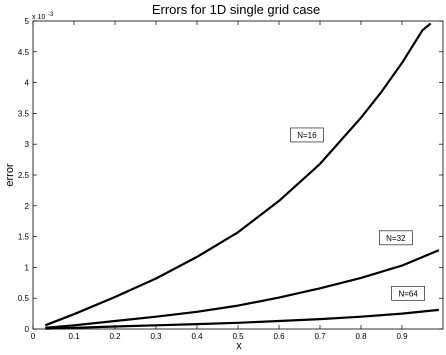 The width and height of the screenshot is (446, 355). What do you see at coordinates (24, 298) in the screenshot?
I see `y-tick-label: 0.5` at bounding box center [24, 298].